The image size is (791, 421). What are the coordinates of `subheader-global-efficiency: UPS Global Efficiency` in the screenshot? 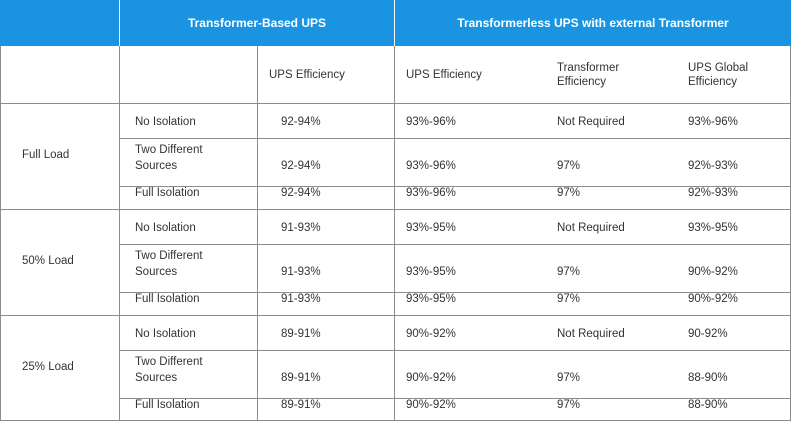 It's located at (718, 75).